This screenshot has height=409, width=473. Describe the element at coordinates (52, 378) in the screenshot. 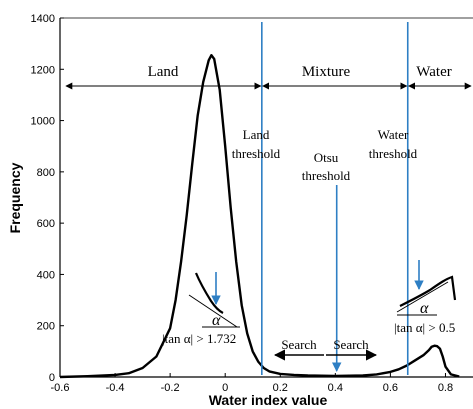

I see `y-tick-label: 0` at that location.